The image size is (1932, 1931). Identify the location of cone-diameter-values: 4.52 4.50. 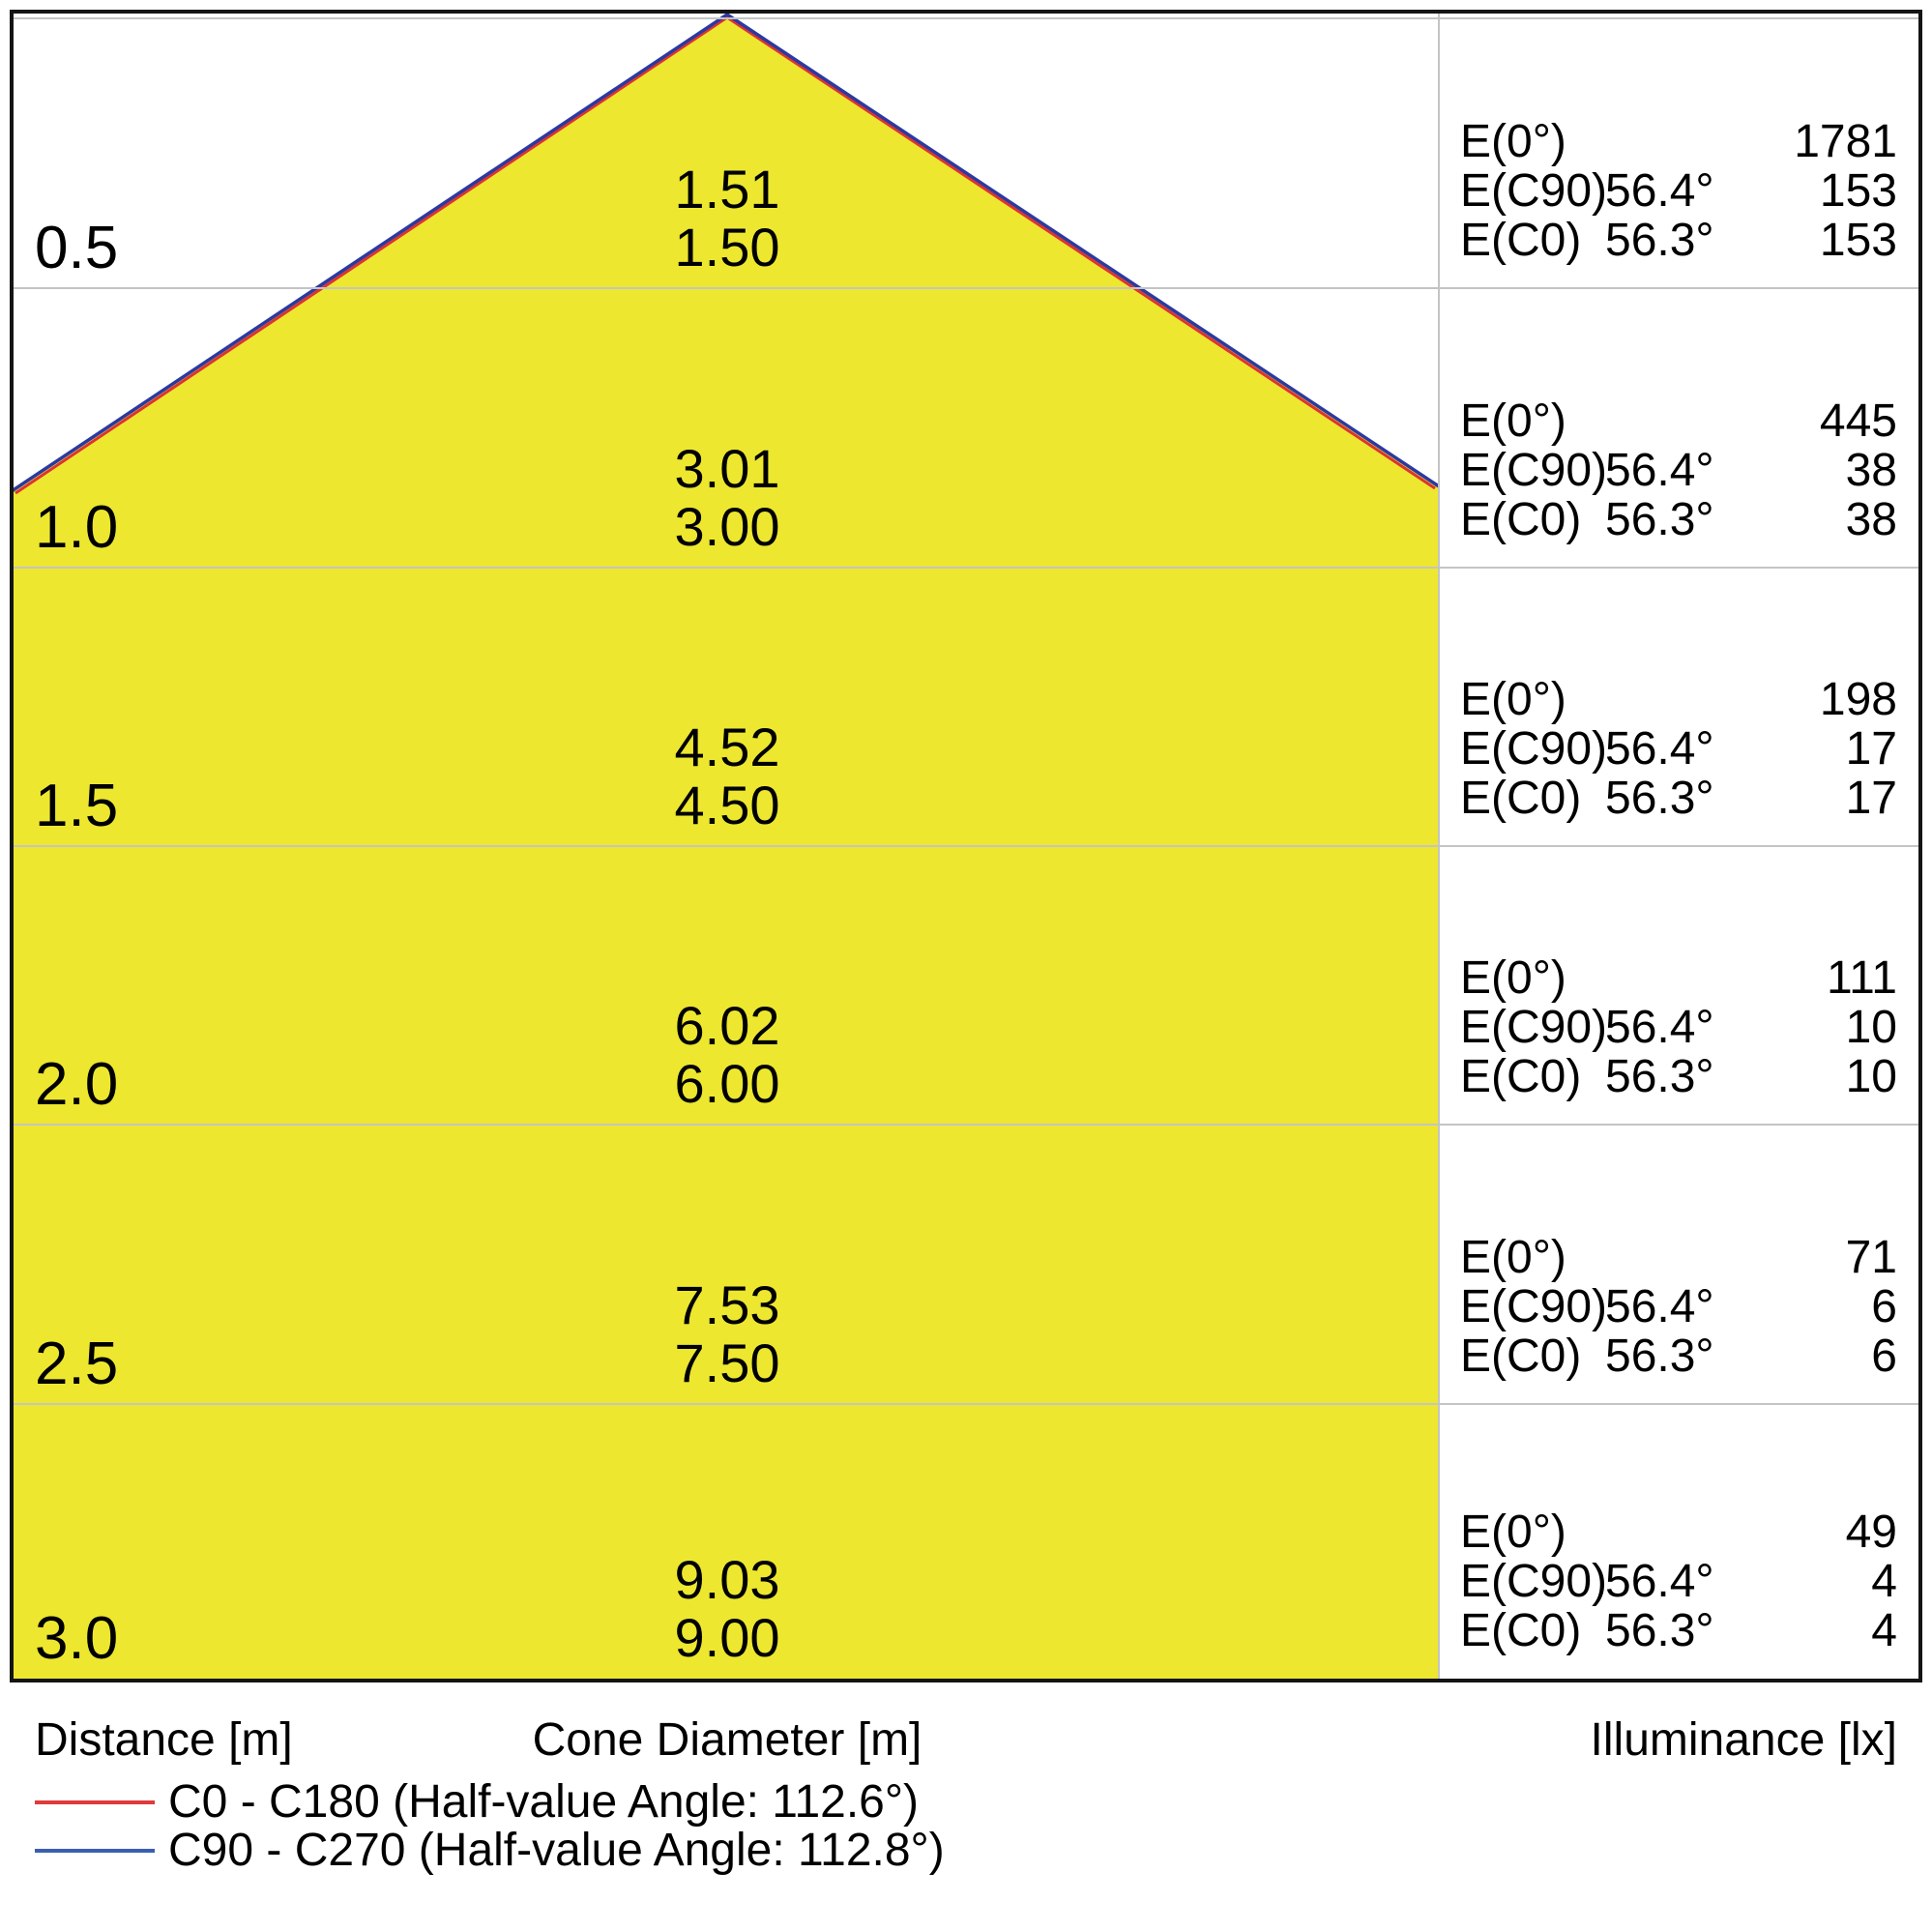
(727, 776).